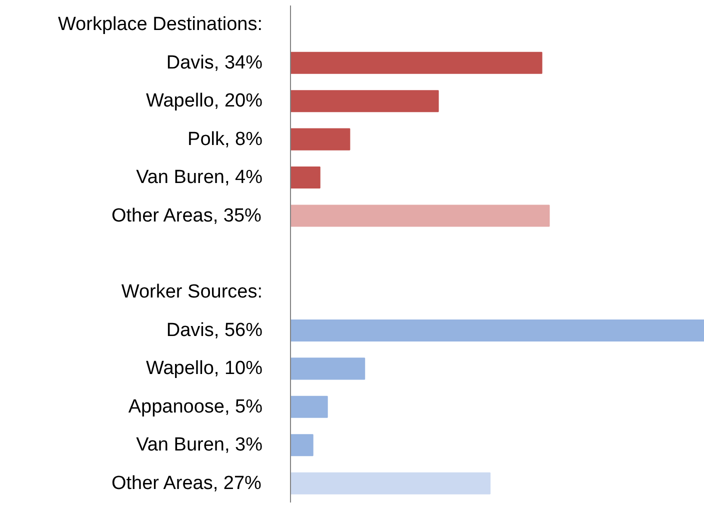  I want to click on y-tick-label: Davis, 34%, so click(214, 63).